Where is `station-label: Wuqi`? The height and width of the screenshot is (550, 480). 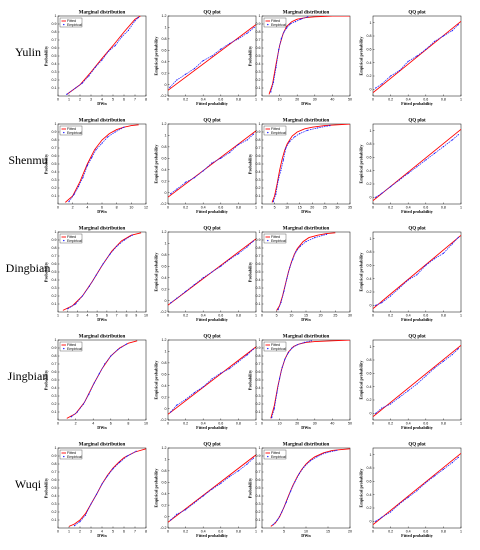 station-label: Wuqi is located at coordinates (28, 484).